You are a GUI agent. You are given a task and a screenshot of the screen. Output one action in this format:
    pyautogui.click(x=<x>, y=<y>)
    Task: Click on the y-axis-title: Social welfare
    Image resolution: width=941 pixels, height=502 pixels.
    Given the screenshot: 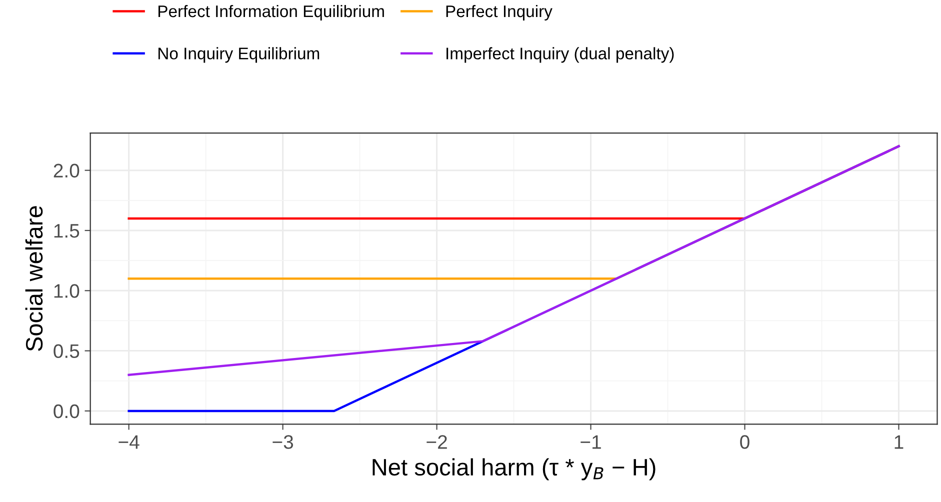 What is the action you would take?
    pyautogui.click(x=34, y=279)
    